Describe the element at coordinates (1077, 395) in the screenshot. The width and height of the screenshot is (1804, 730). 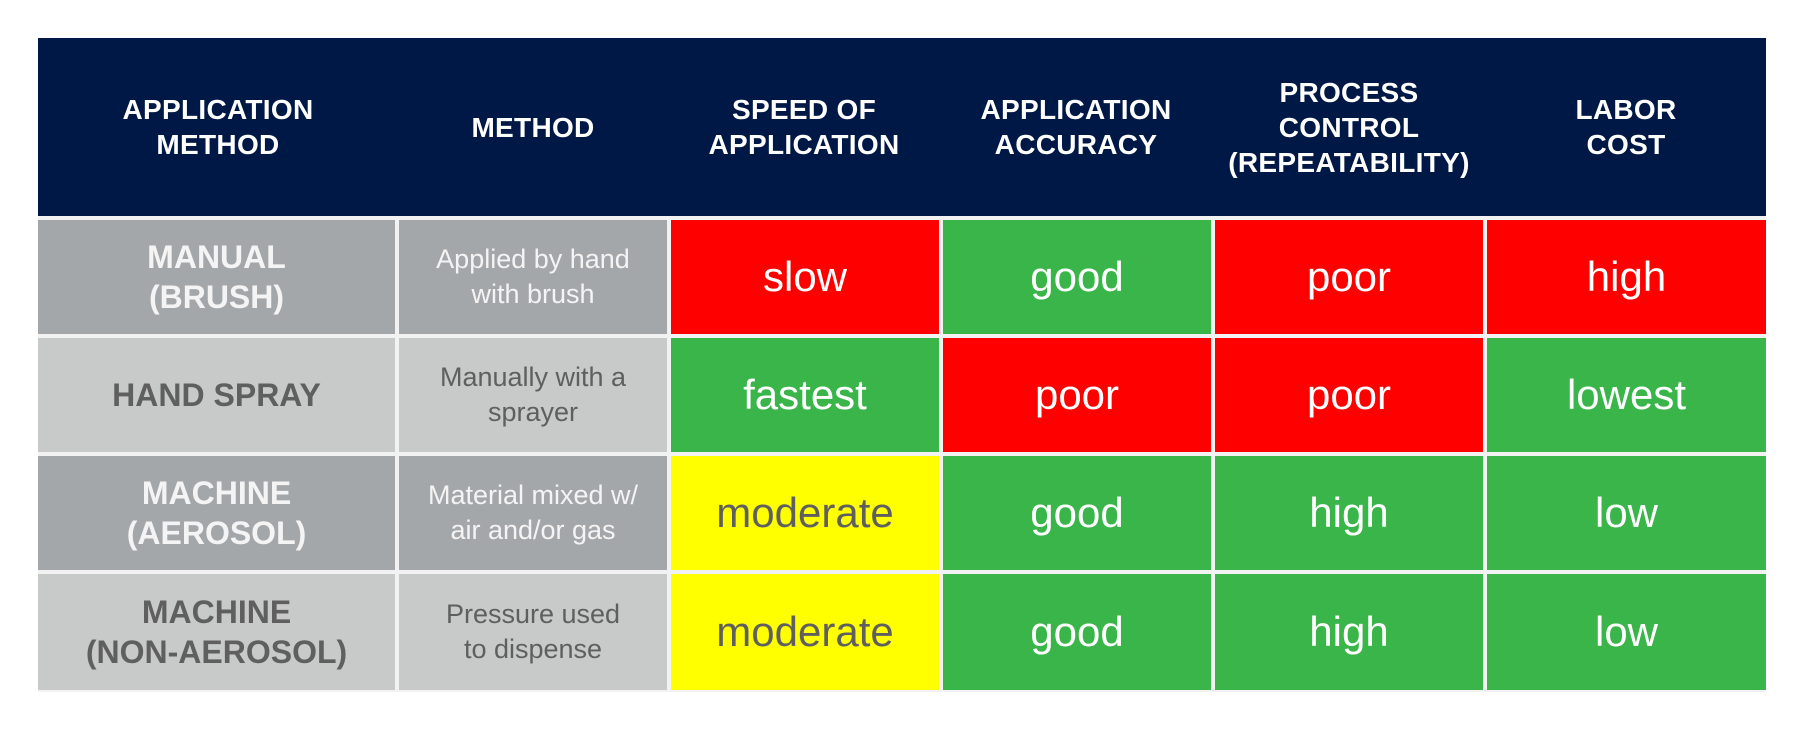
I see `row2-accuracy-cell: poor` at that location.